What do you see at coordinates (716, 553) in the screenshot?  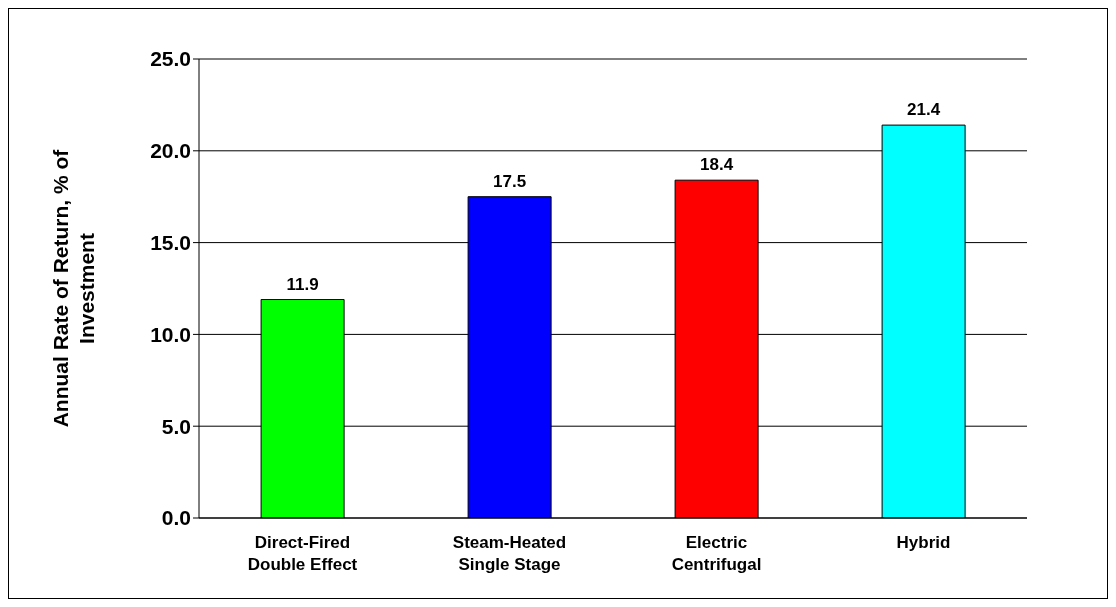 I see `x-tick-label: Electric Centrifugal` at bounding box center [716, 553].